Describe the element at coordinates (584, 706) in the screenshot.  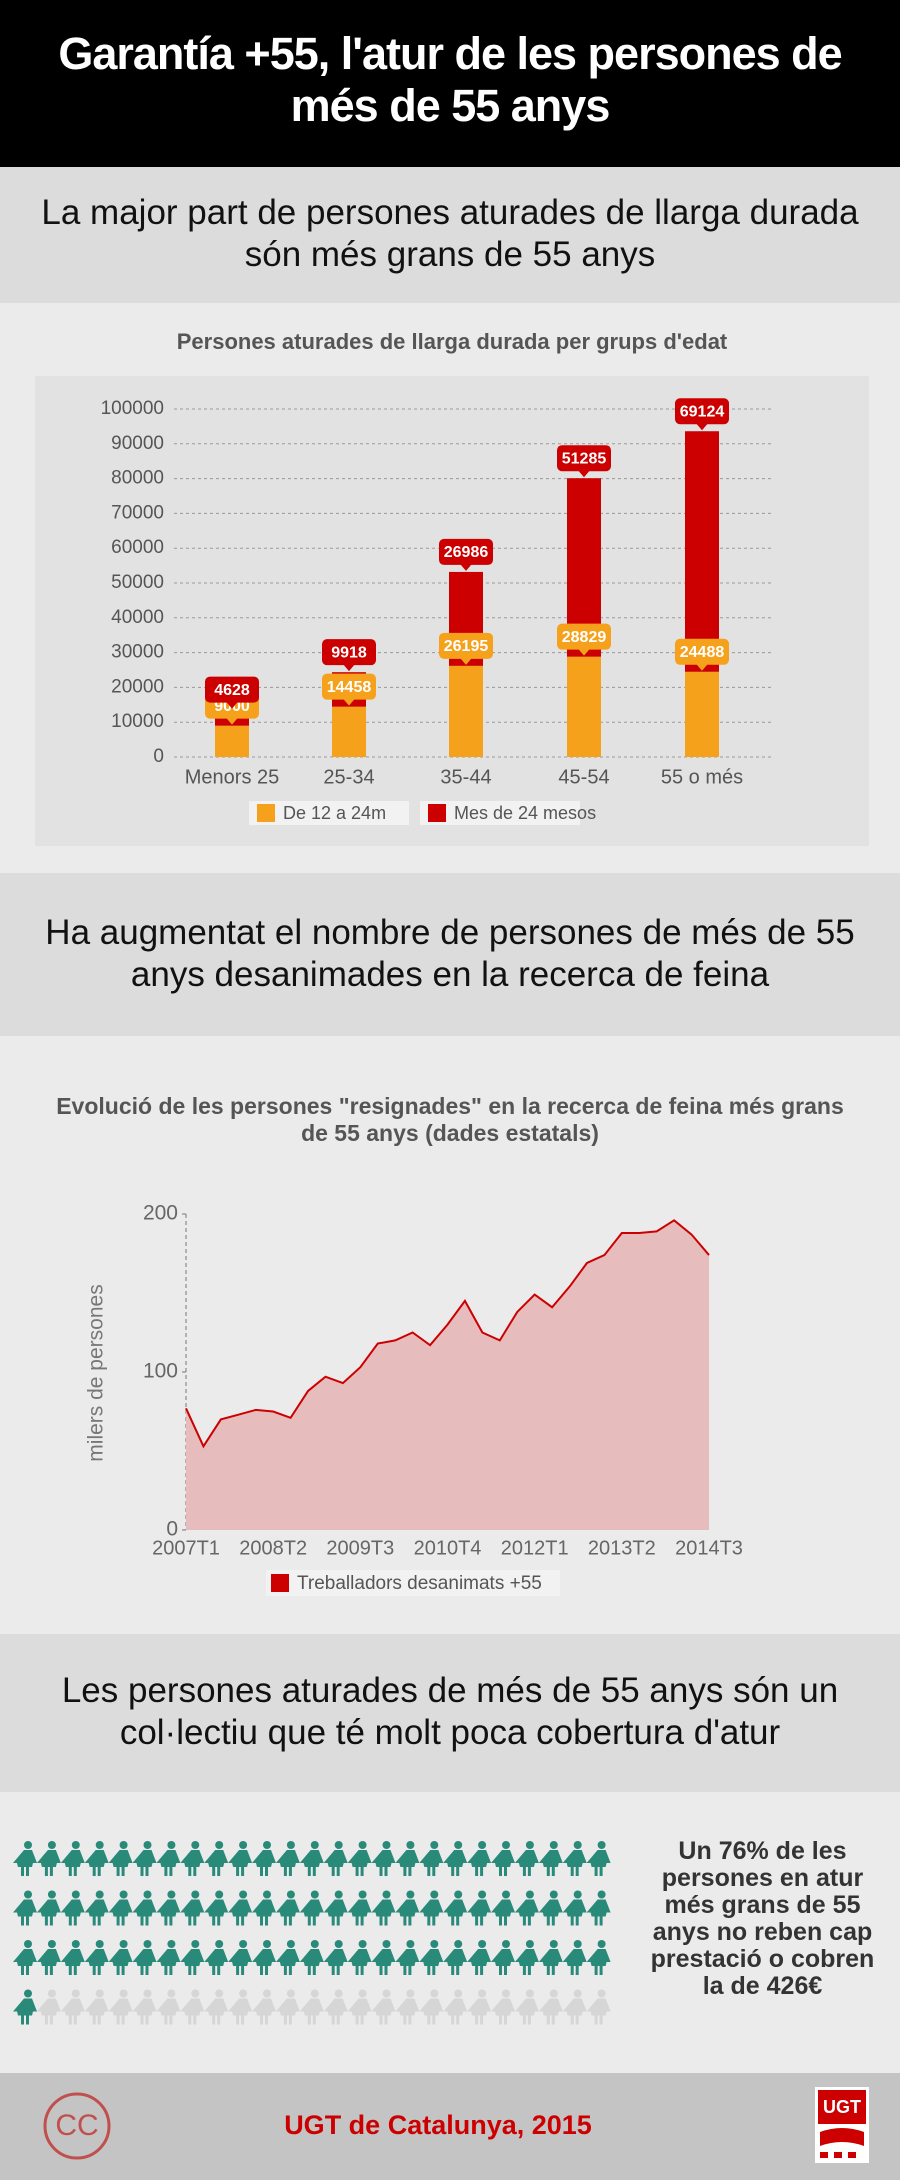
I see `bar-segment` at that location.